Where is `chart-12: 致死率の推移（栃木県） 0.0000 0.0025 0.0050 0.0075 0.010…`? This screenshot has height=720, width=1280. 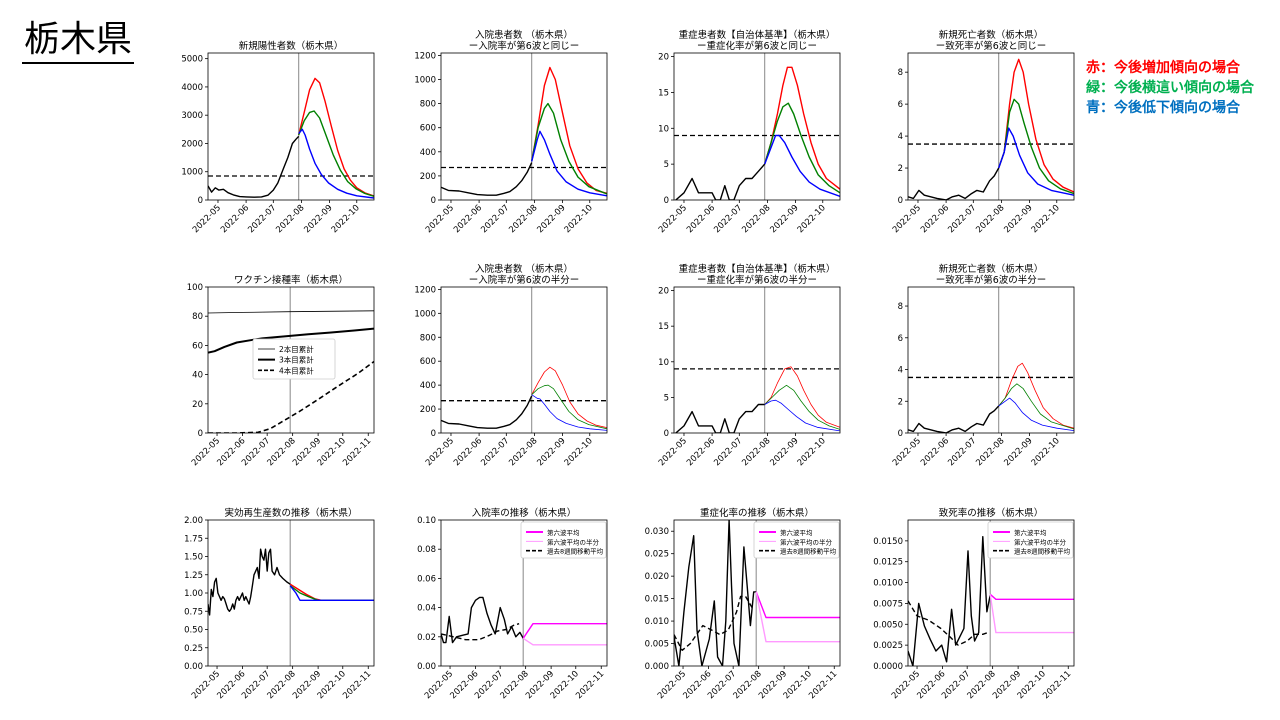
chart-12: 致死率の推移（栃木県） 0.0000 0.0025 0.0050 0.0075 0.010… is located at coordinates (974, 604).